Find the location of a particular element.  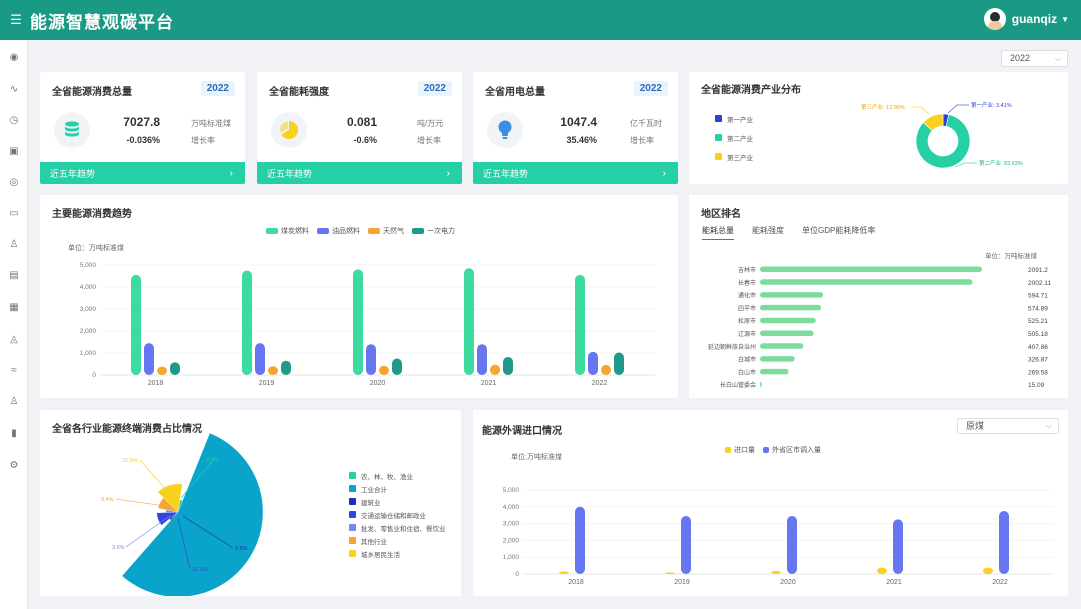

chevron-down-icon: ▼ is located at coordinates (1065, 19).